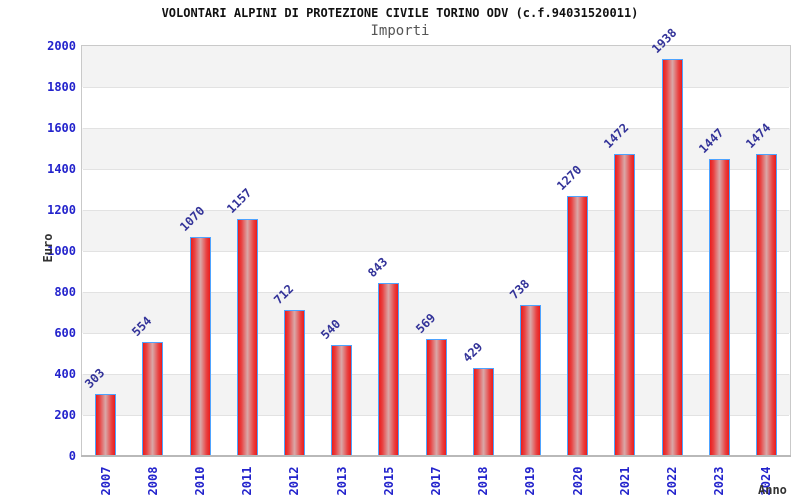 Image resolution: width=800 pixels, height=500 pixels. Describe the element at coordinates (65, 333) in the screenshot. I see `y-tick-label: 600` at that location.